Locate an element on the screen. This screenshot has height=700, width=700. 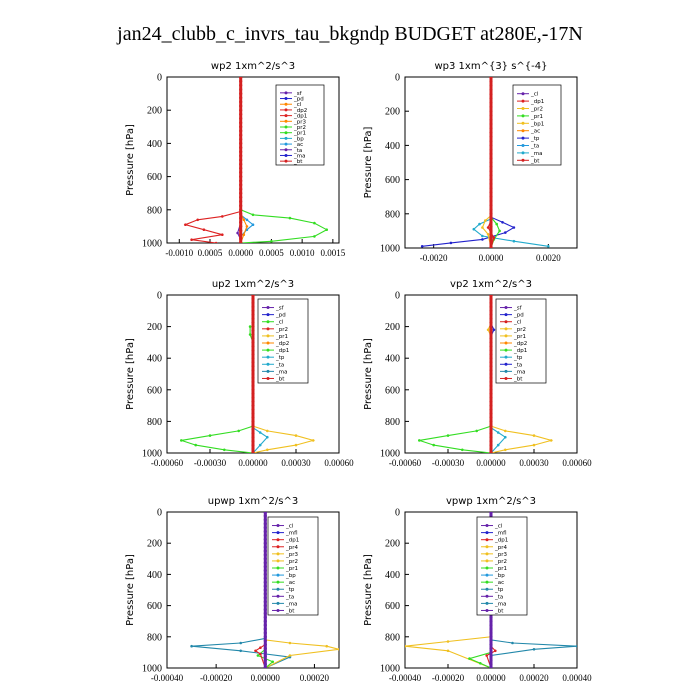
legend: _cl_dp1 _pr2_pr1_bp1 _ac_tp _ta_ma_bt is located at coordinates (537, 125).